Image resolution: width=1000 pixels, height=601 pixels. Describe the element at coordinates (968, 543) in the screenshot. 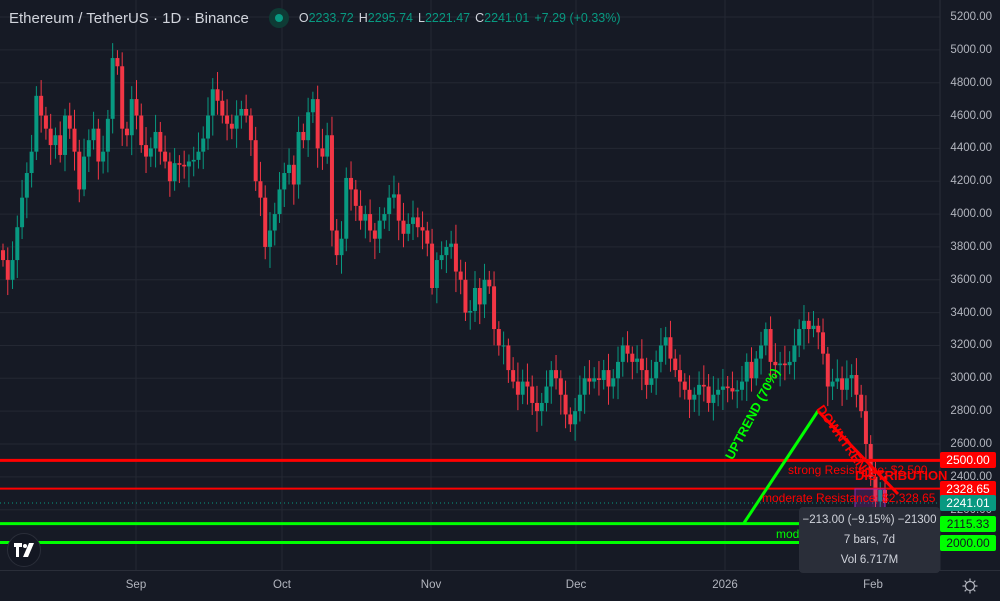

I see `price-badge: 2000.00` at that location.